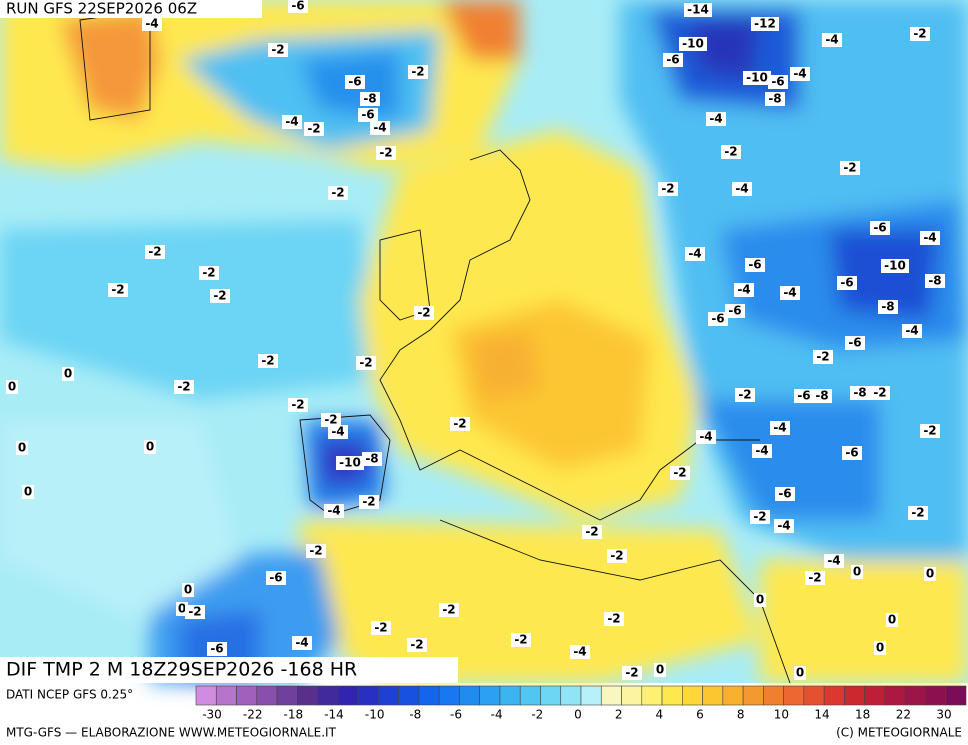  What do you see at coordinates (903, 715) in the screenshot?
I see `colorbar-label: 22` at bounding box center [903, 715].